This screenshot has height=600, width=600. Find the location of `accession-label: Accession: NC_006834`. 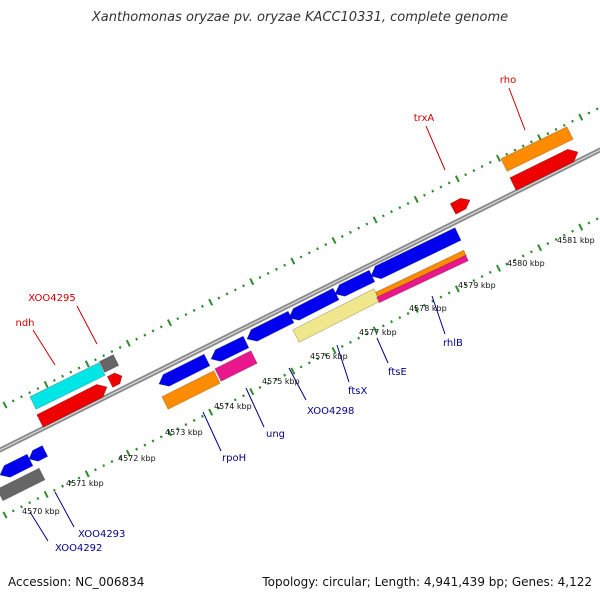

accession-label: Accession: NC_006834 is located at coordinates (76, 582).